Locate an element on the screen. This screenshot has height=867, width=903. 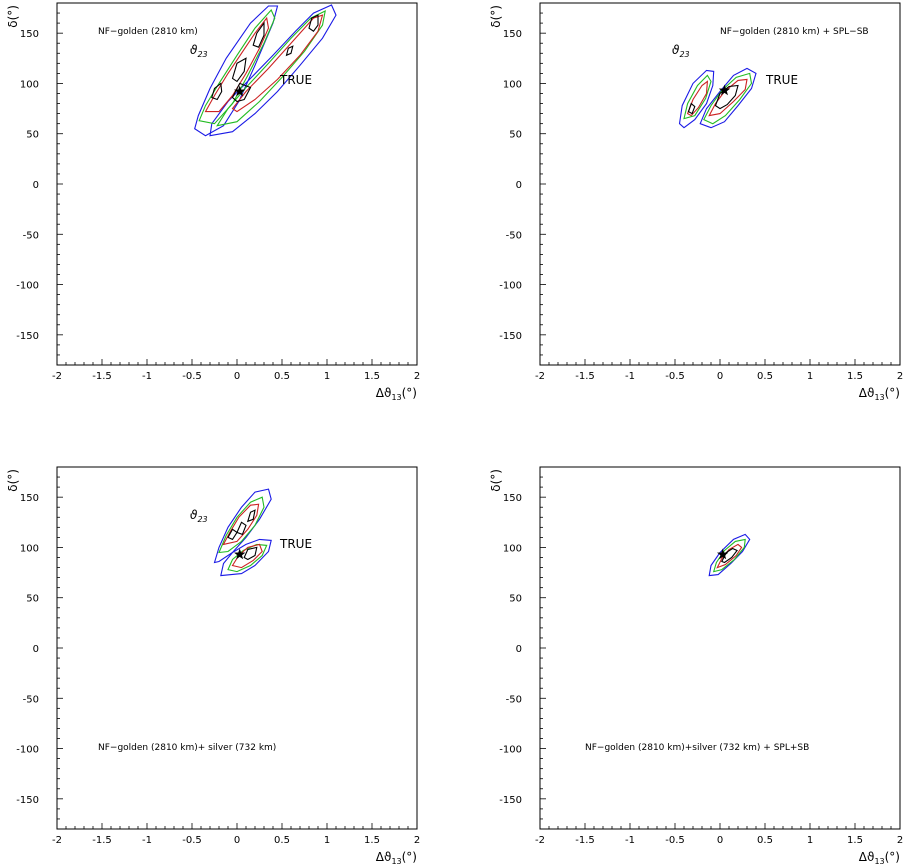
panel-annotation: NF−golden (2810 km)+ silver (732 km) is located at coordinates (187, 748).